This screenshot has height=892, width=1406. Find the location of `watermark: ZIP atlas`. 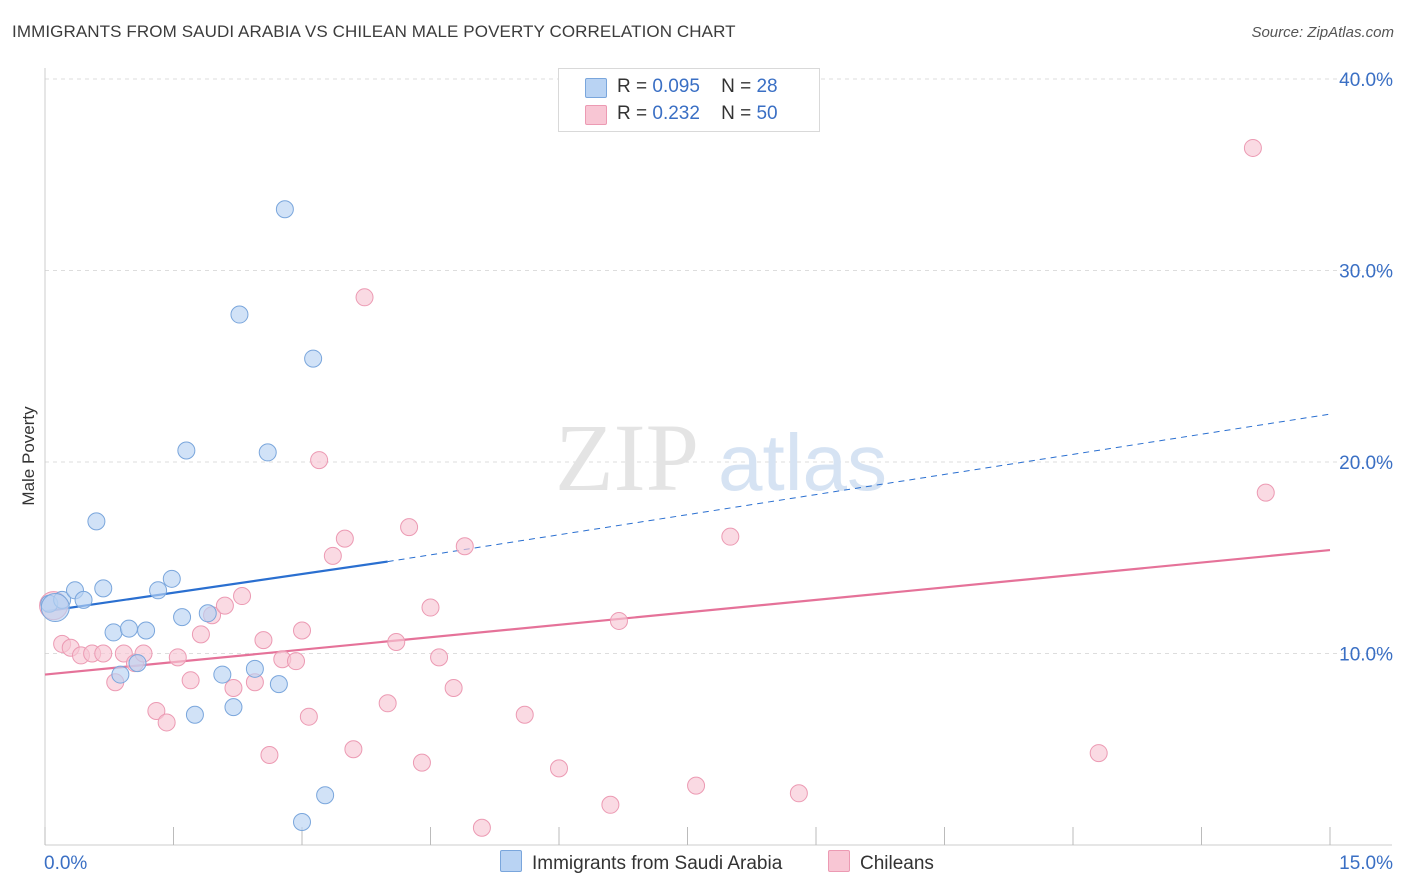

watermark: ZIP atlas is located at coordinates (721, 457).